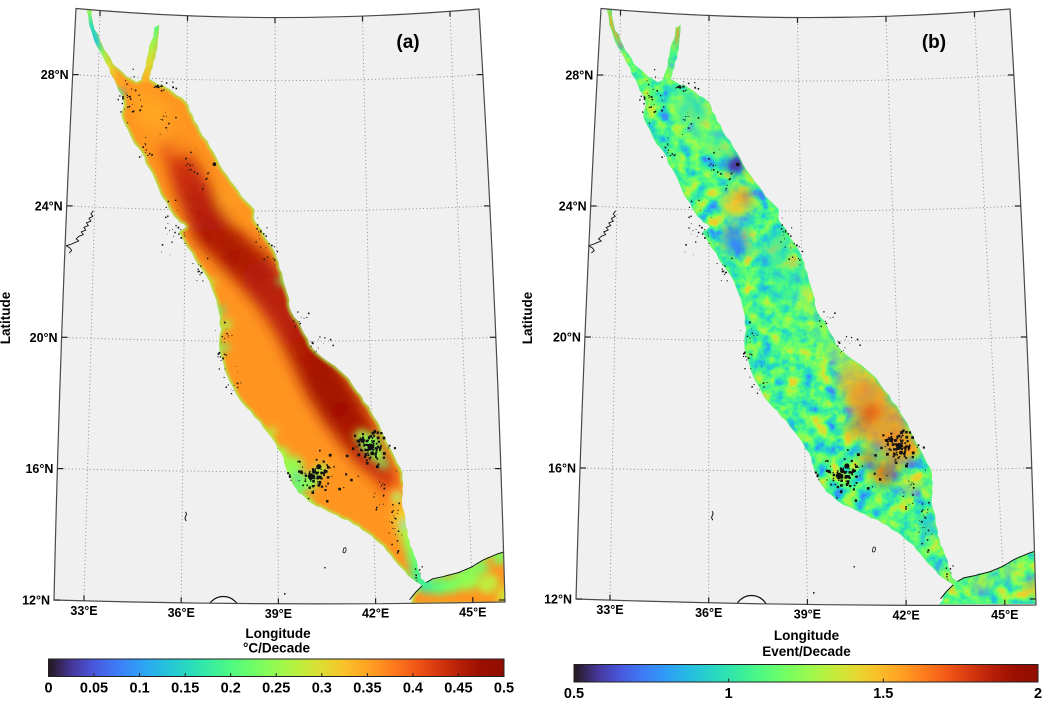 The height and width of the screenshot is (710, 1048). What do you see at coordinates (806, 651) in the screenshot?
I see `svg-text: Event/Decade` at bounding box center [806, 651].